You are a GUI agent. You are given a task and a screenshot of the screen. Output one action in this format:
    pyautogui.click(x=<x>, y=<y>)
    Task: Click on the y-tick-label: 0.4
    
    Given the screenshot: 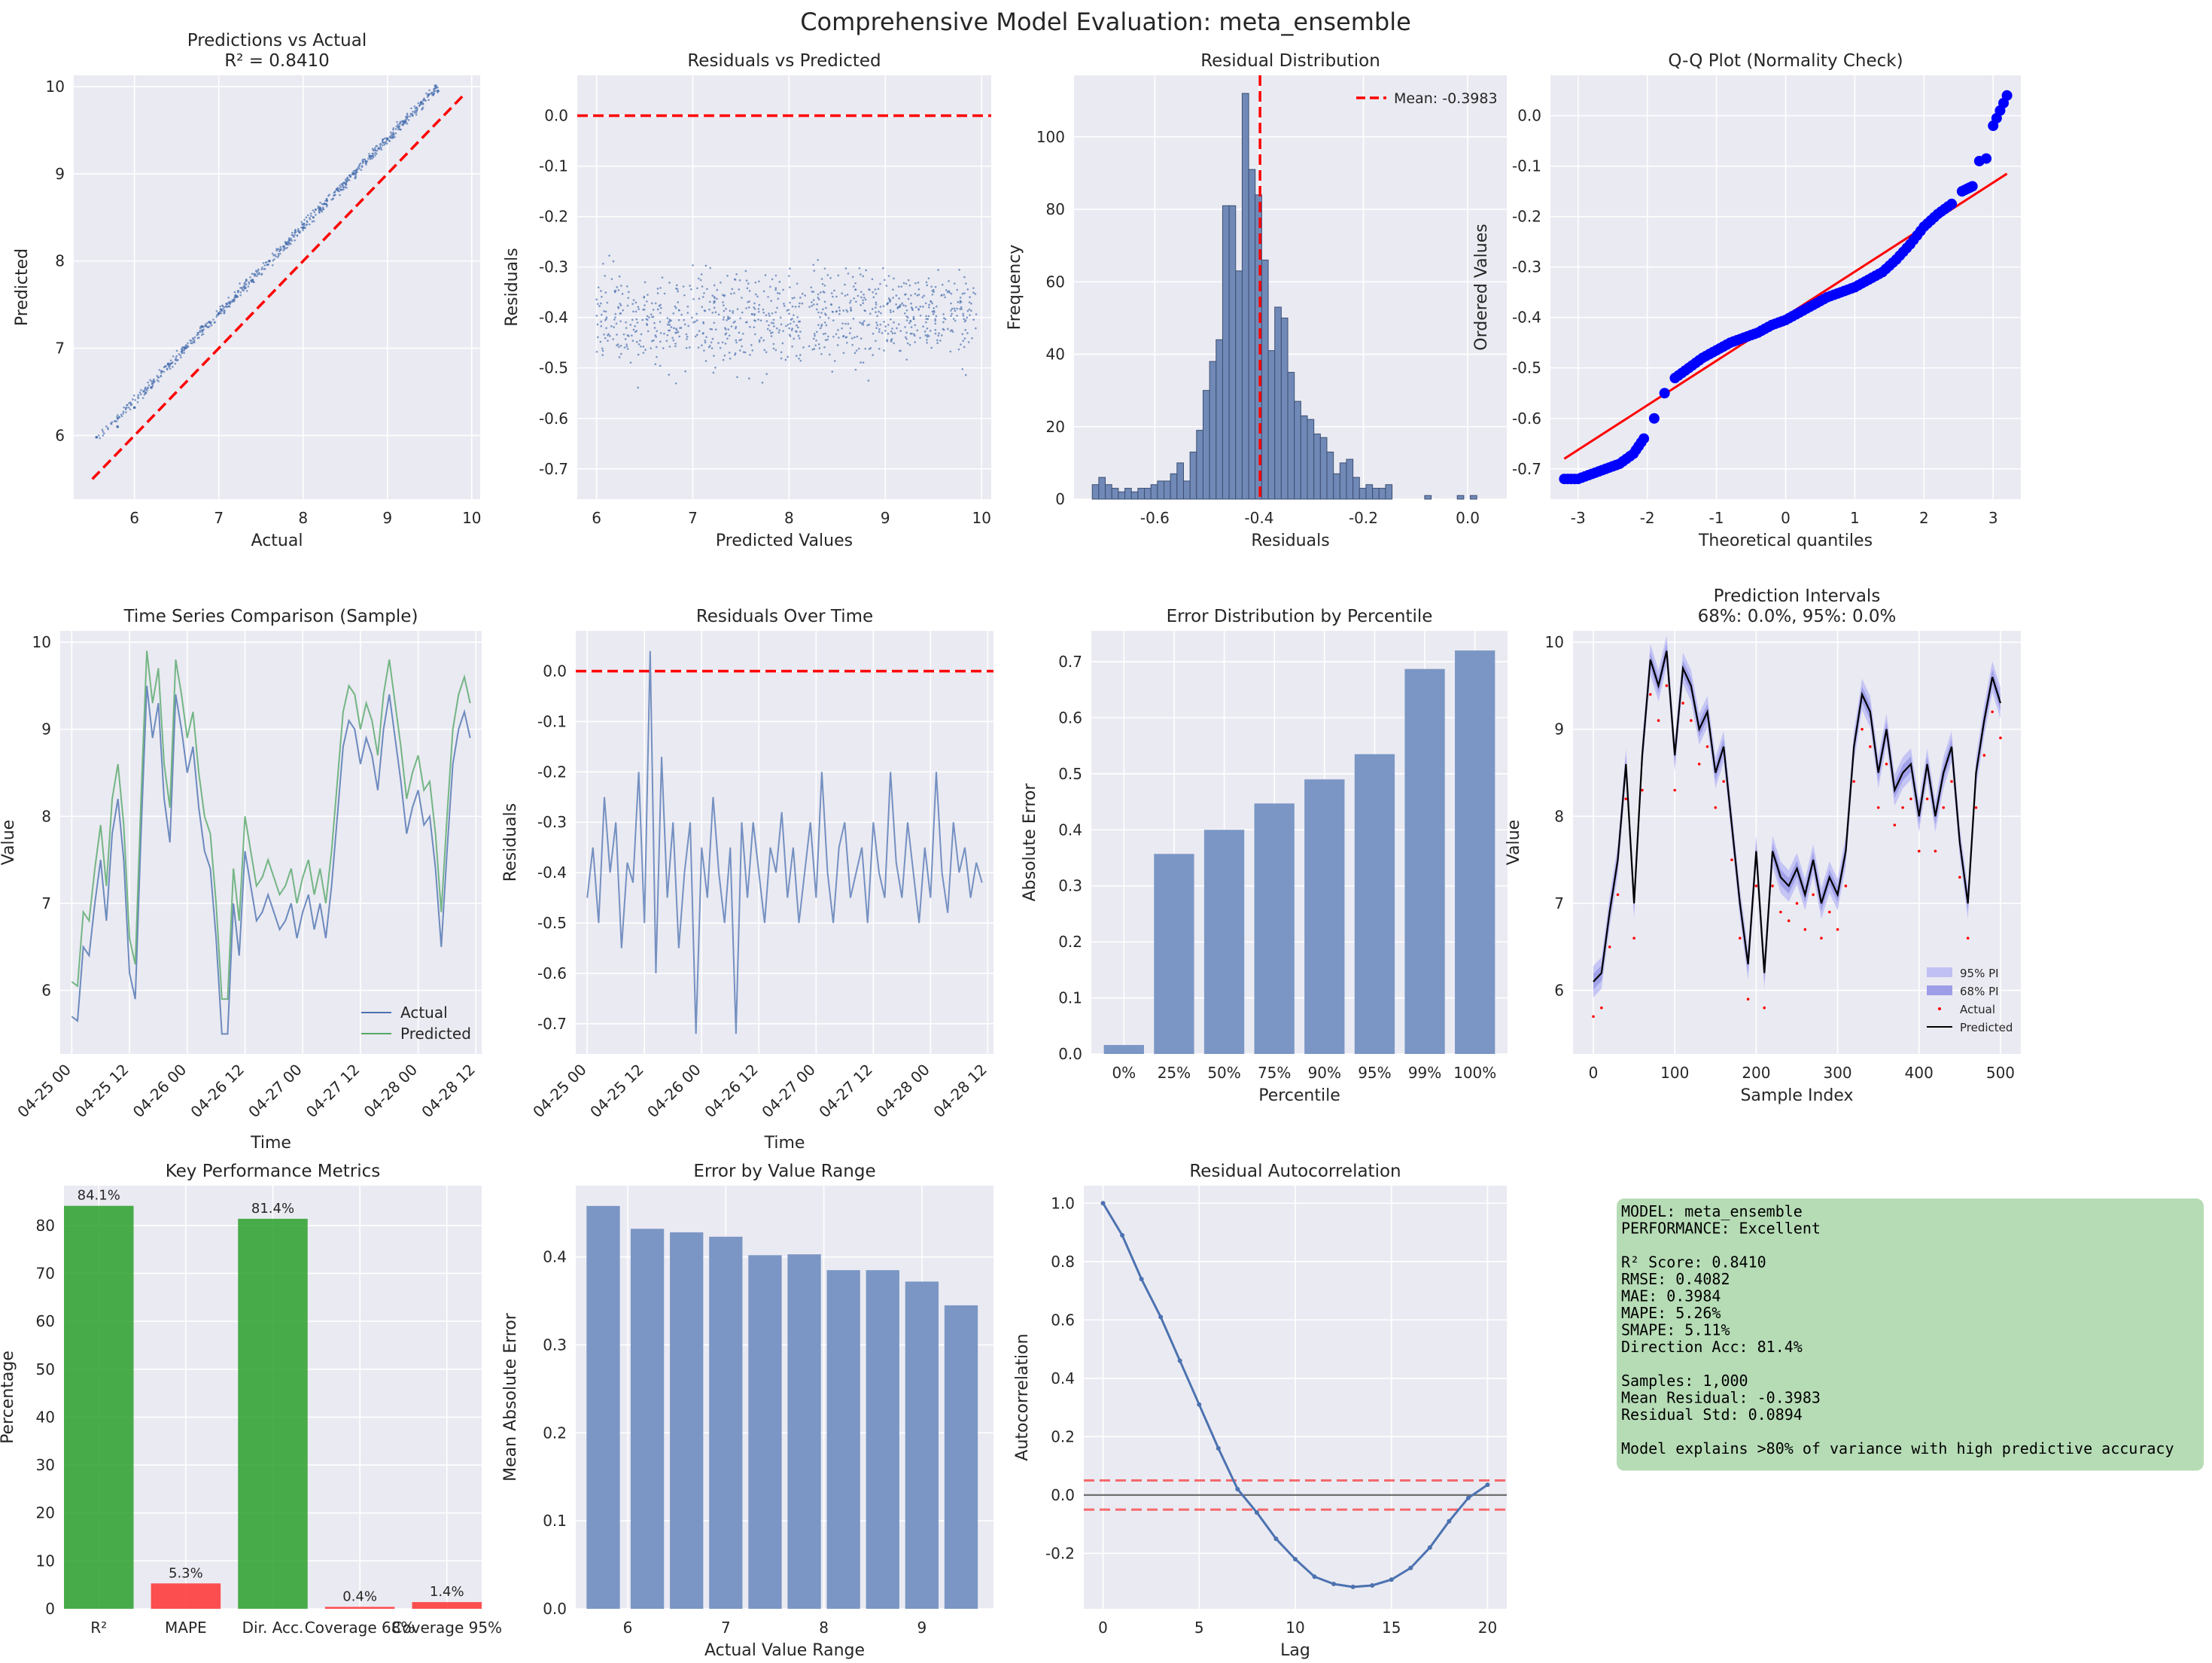 What is the action you would take?
    pyautogui.click(x=1063, y=1378)
    